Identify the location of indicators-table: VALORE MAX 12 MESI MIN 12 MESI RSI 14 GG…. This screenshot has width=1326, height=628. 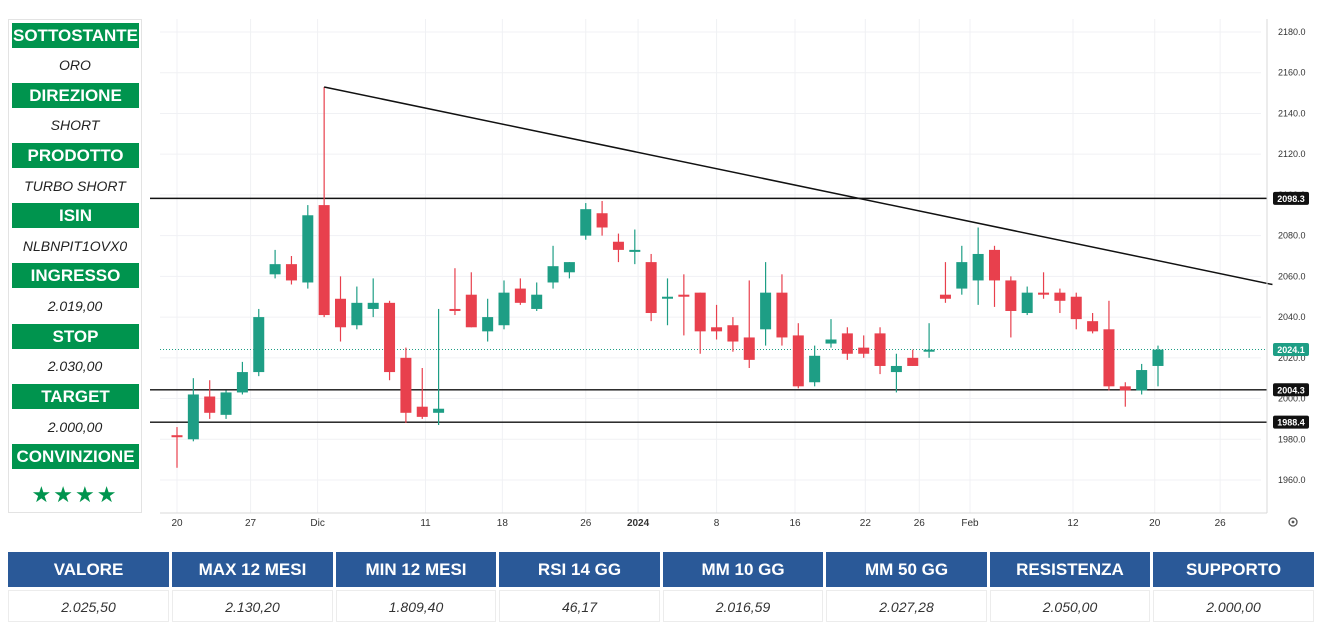
(661, 588).